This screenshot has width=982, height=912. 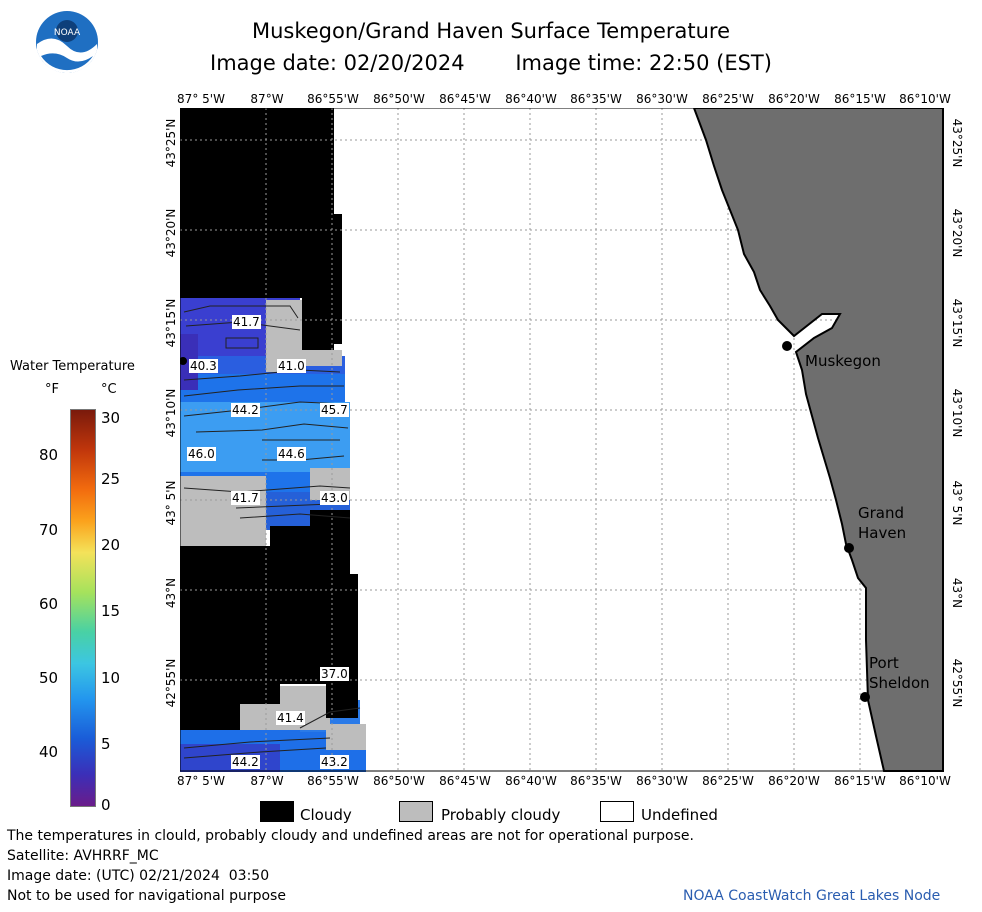 What do you see at coordinates (399, 781) in the screenshot?
I see `lon-label-bottom: 86°50'W` at bounding box center [399, 781].